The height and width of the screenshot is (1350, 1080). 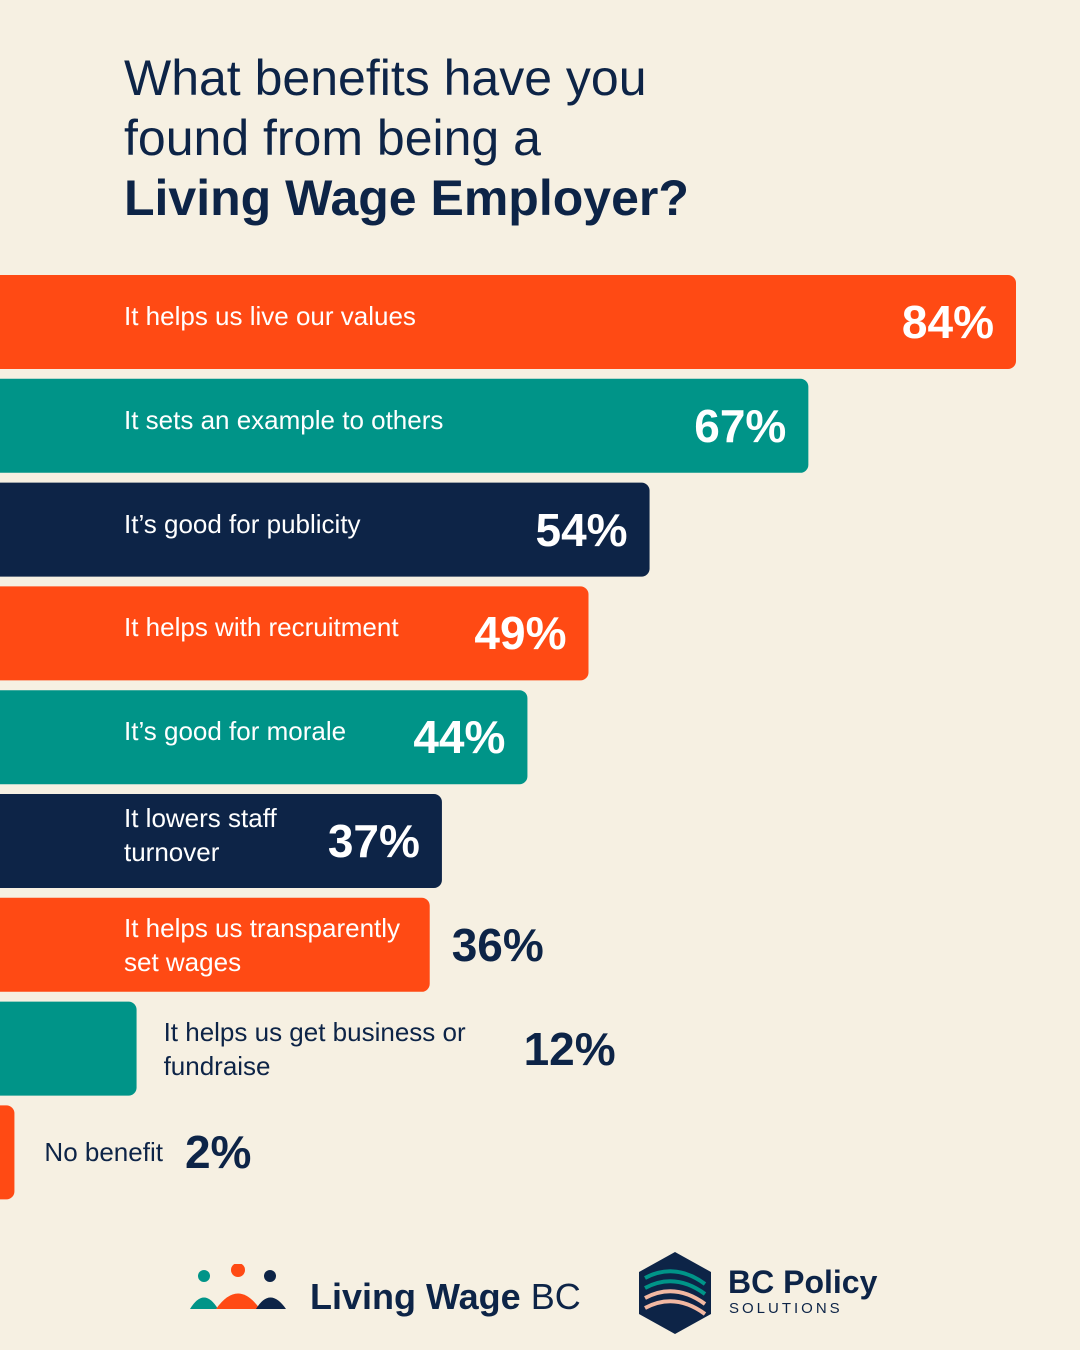 What do you see at coordinates (520, 633) in the screenshot?
I see `value-label-4: 49%` at bounding box center [520, 633].